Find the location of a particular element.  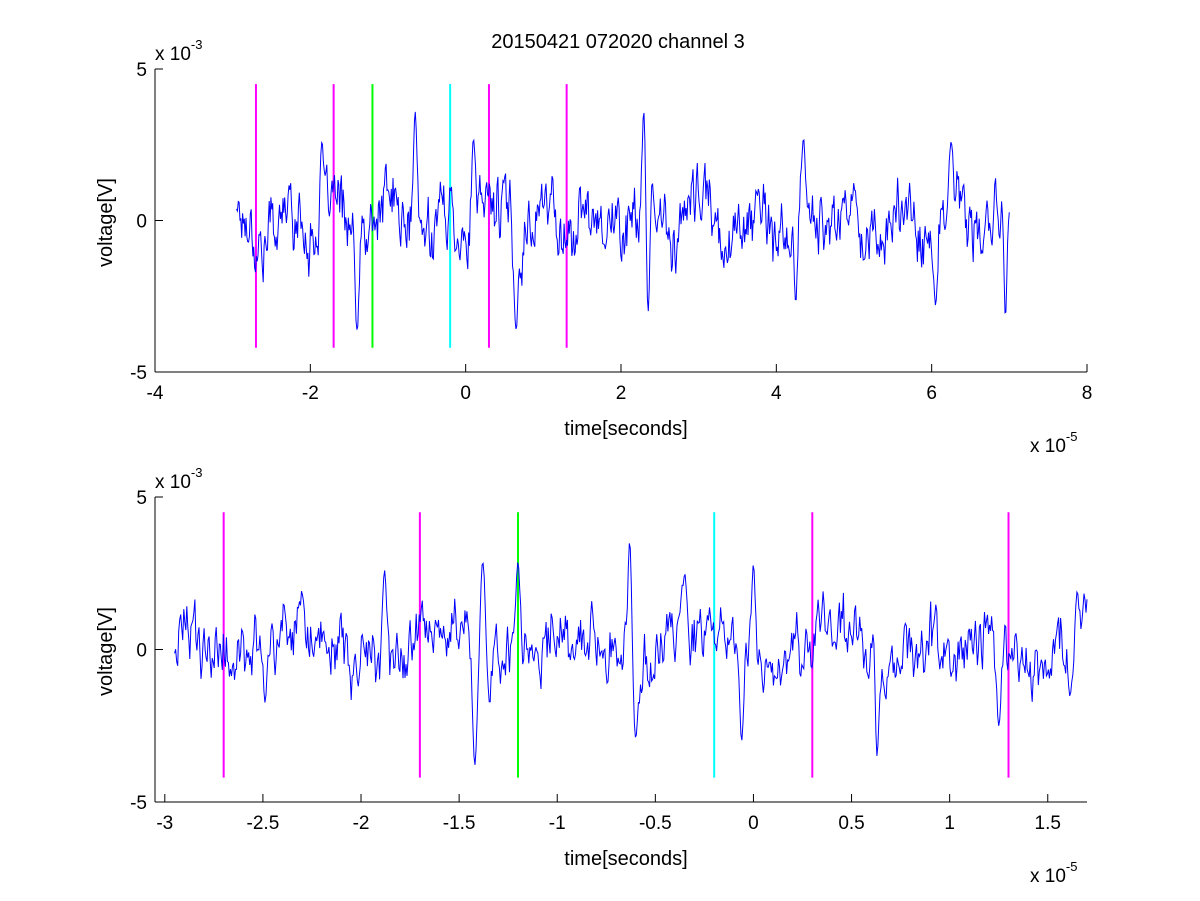

x-tick-label: 1 is located at coordinates (949, 823).